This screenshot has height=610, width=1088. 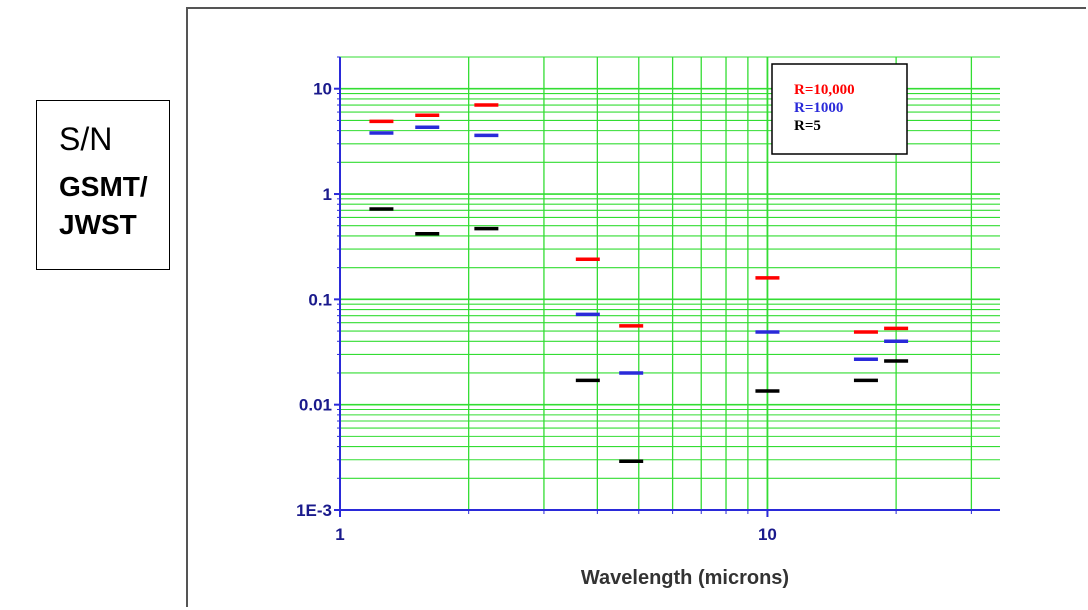 I want to click on gsmt-label: GSMT/, so click(x=103, y=186).